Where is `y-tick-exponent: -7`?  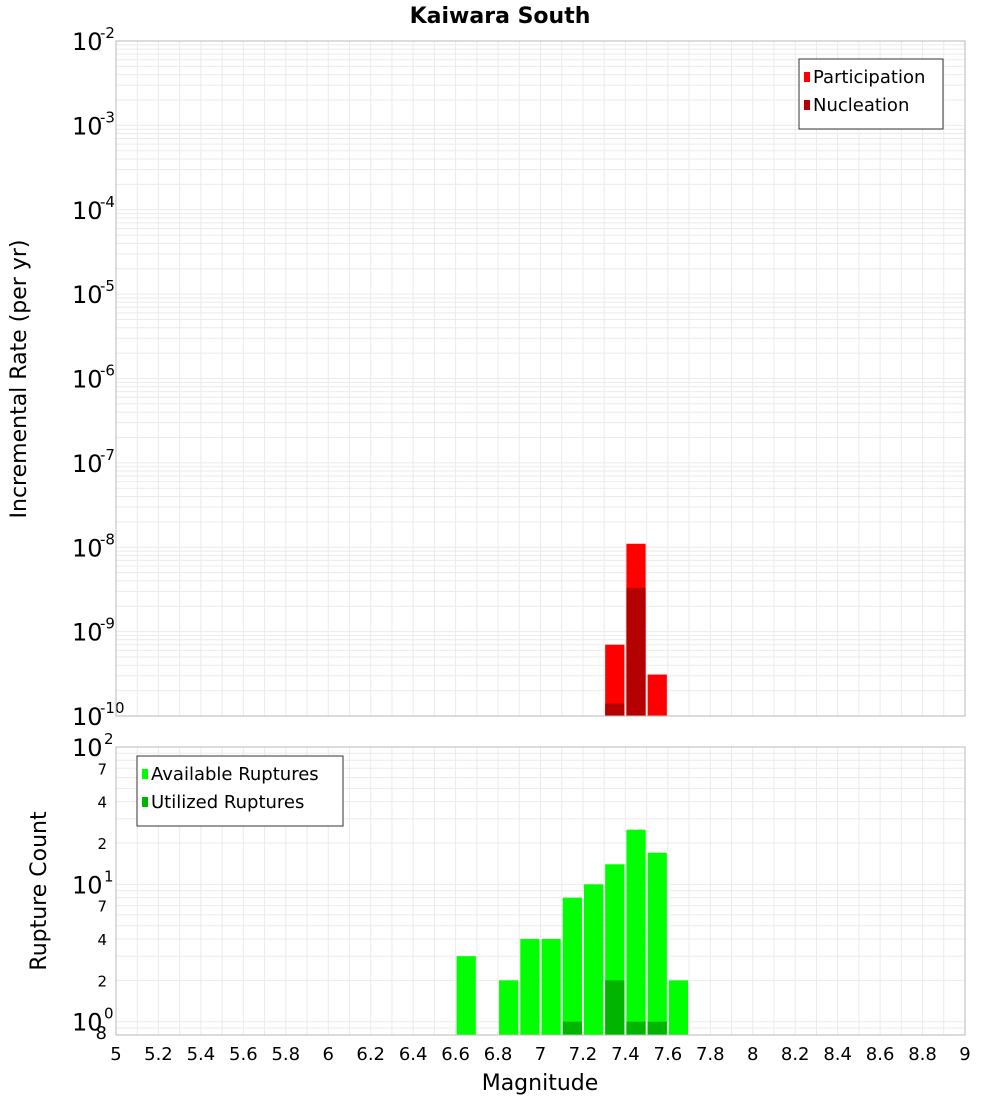 y-tick-exponent: -7 is located at coordinates (107, 455).